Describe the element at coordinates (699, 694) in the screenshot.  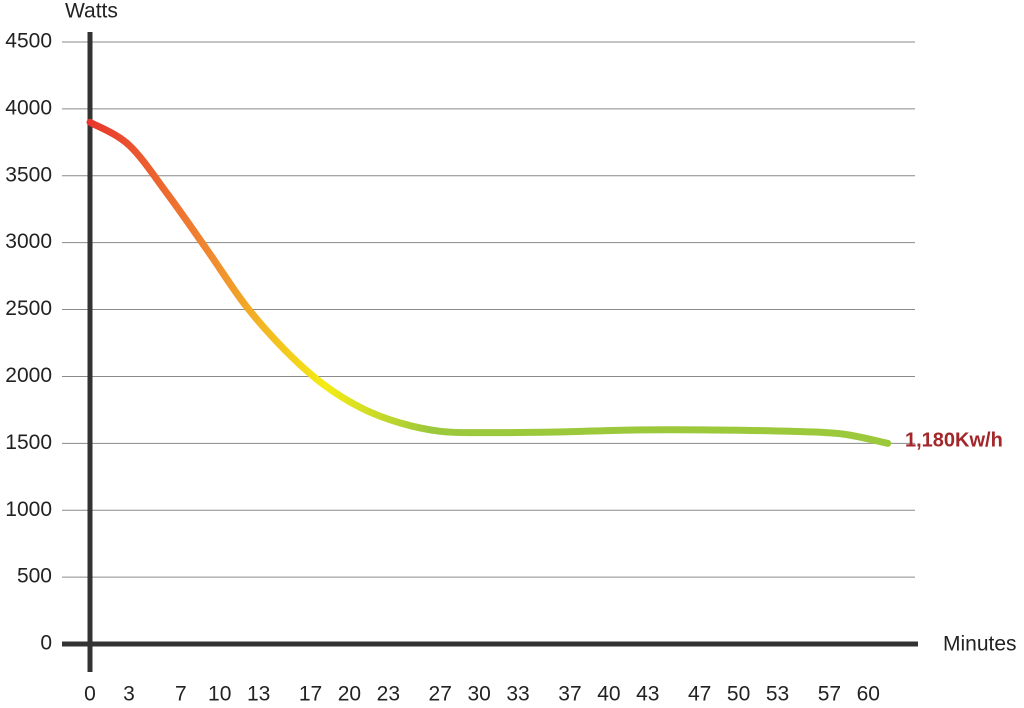
I see `x-tick-label: 47` at that location.